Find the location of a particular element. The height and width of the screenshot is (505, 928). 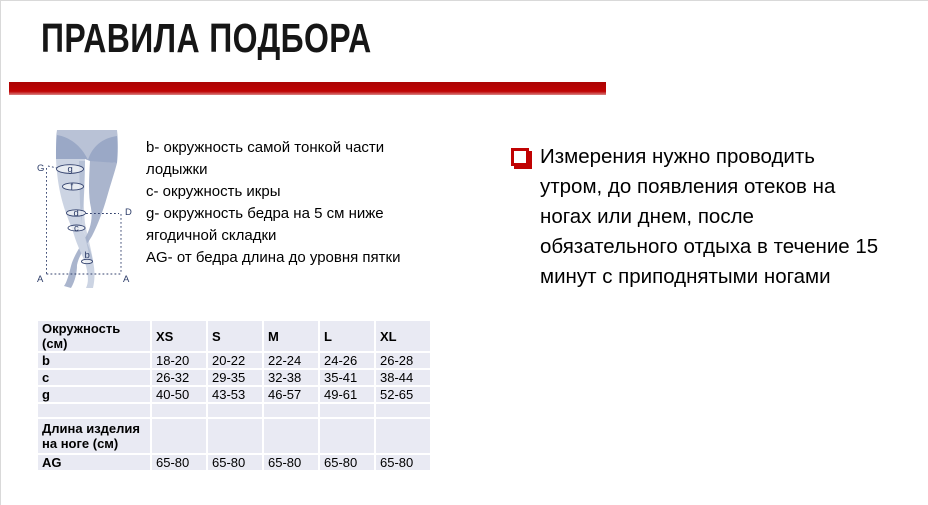

leg-back-shape is located at coordinates (90, 224).